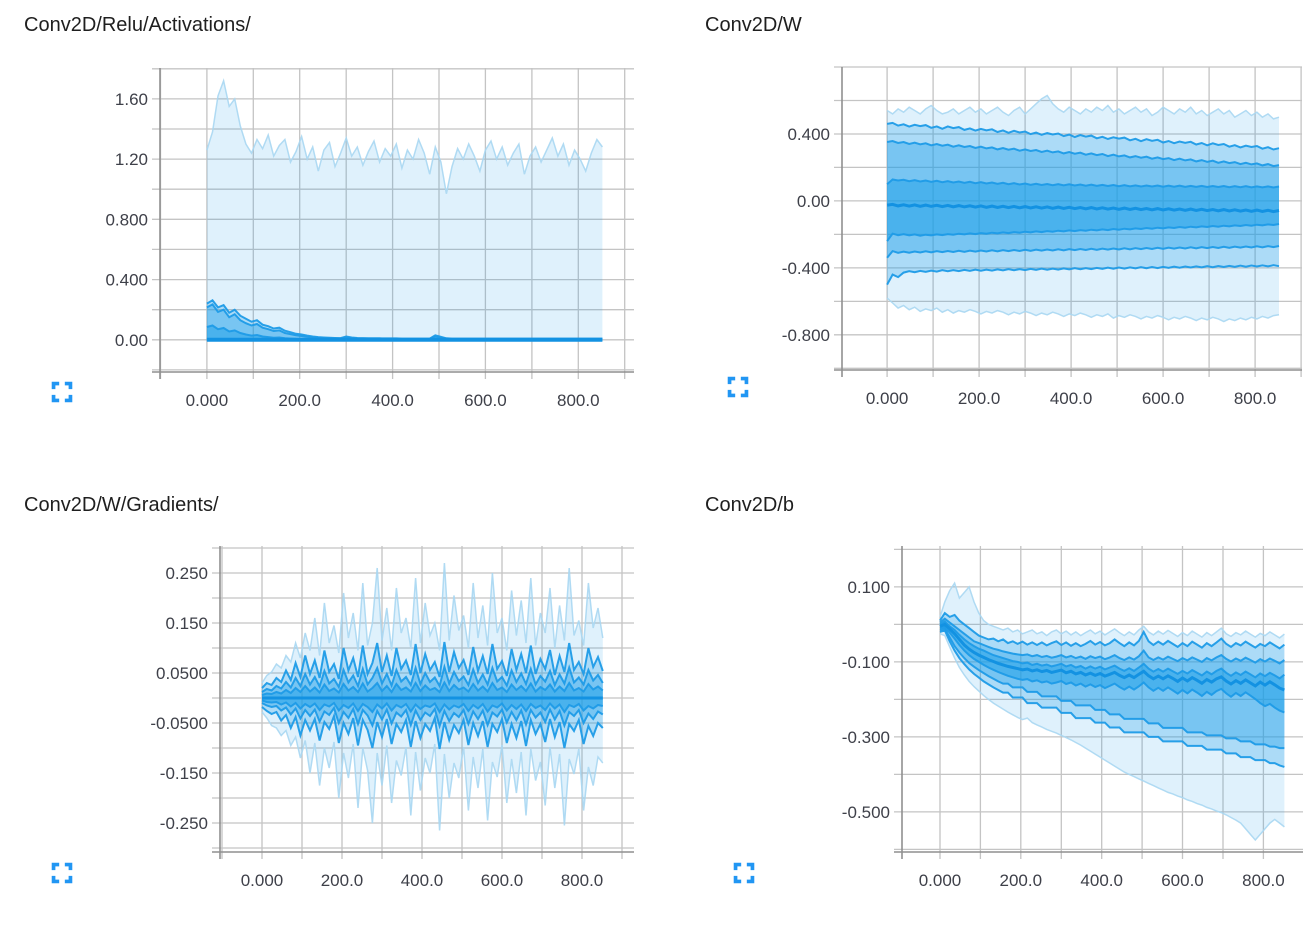 The width and height of the screenshot is (1316, 928). What do you see at coordinates (186, 623) in the screenshot?
I see `svg-text: 0.150` at bounding box center [186, 623].